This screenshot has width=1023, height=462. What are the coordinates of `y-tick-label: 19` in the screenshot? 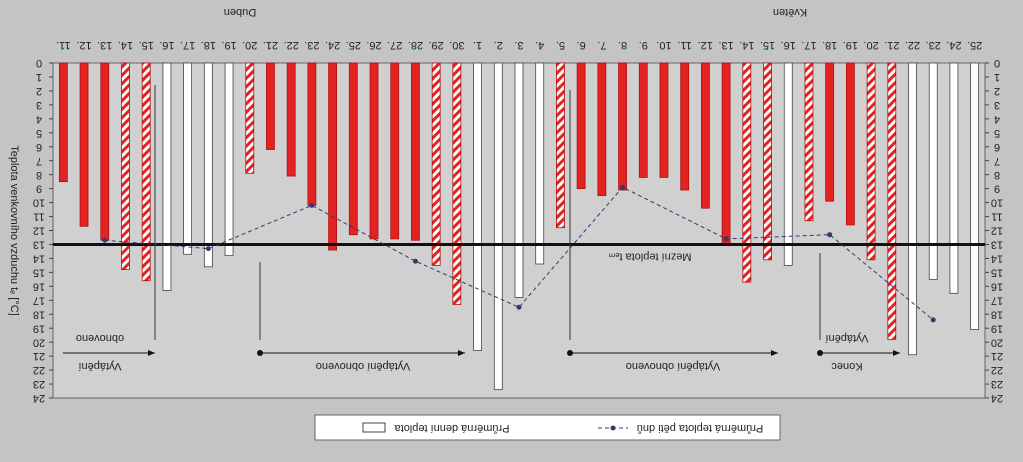 It's located at (39, 328).